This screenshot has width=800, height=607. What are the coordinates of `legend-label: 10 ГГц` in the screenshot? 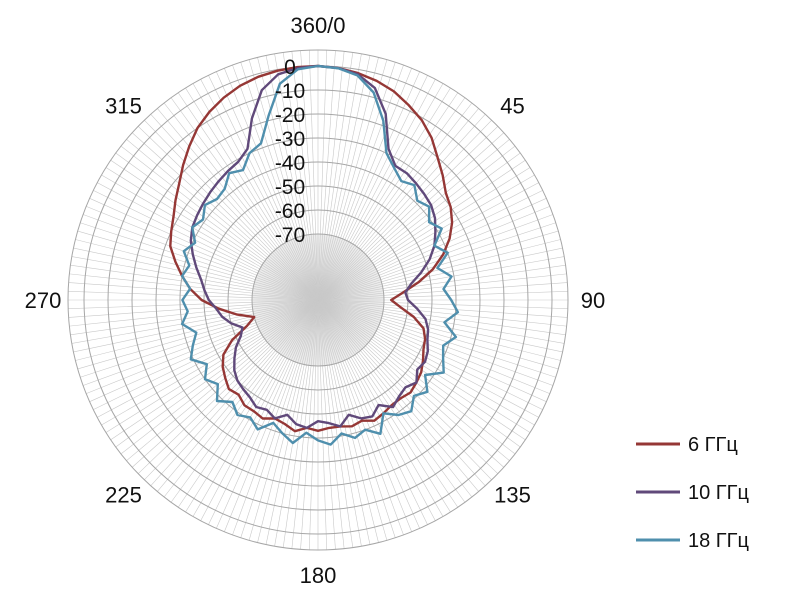 It's located at (718, 493).